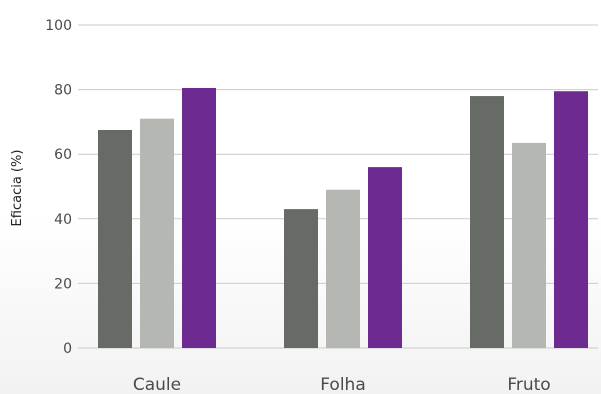  Describe the element at coordinates (63, 284) in the screenshot. I see `y-tick-label: 20` at that location.